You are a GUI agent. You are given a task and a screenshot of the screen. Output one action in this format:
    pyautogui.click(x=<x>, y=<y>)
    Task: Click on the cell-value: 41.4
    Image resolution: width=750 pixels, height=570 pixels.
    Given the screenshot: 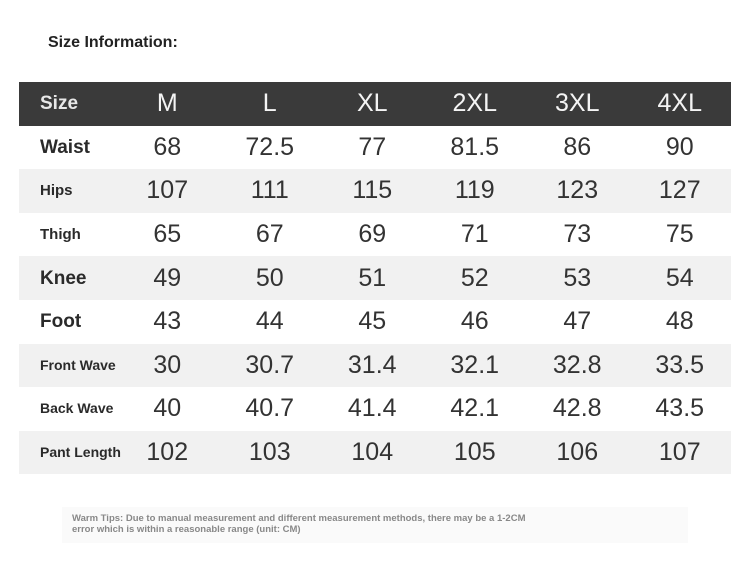 What is the action you would take?
    pyautogui.click(x=372, y=408)
    